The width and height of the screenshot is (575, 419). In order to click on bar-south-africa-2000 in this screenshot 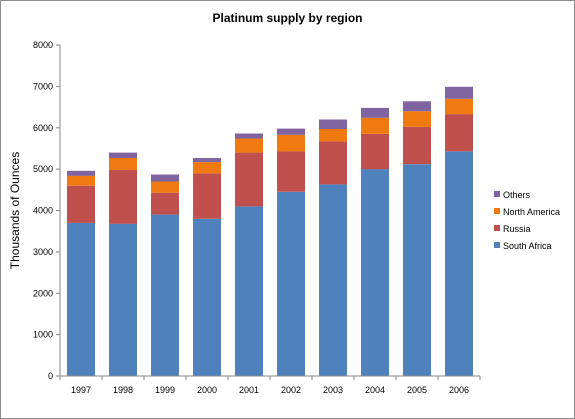, I will do `click(207, 297)`.